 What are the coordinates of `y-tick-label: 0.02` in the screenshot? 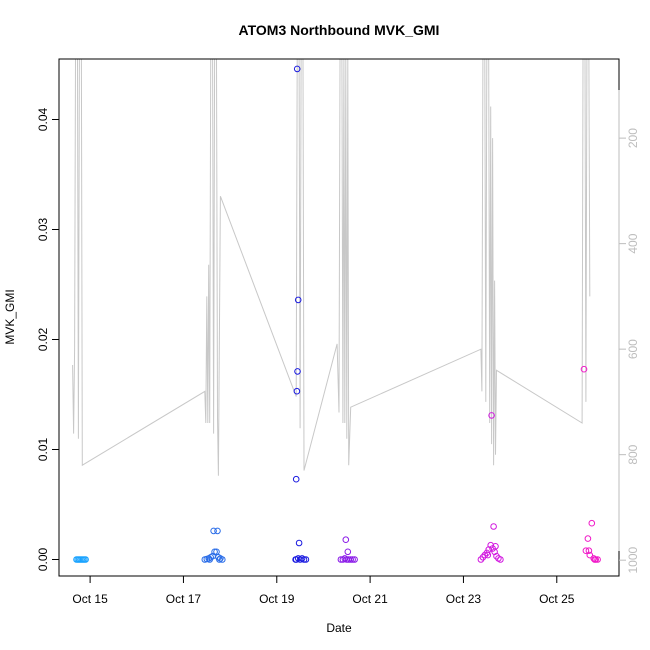 It's located at (43, 339).